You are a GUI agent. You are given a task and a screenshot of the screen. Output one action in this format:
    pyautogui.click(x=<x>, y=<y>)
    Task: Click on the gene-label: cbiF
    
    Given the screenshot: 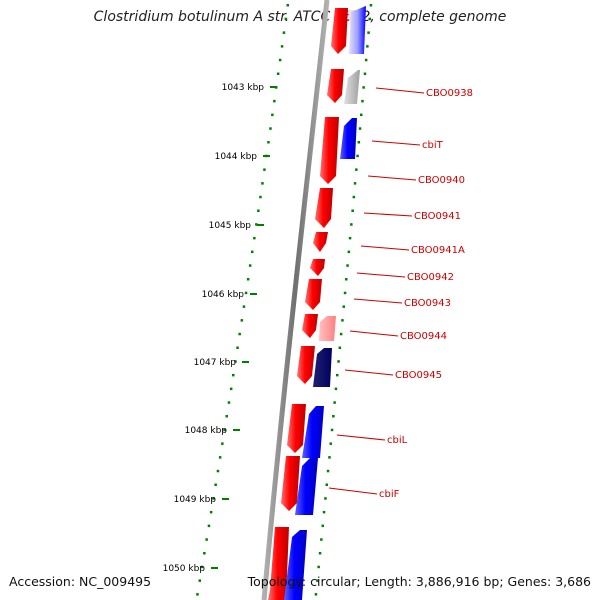 What is the action you would take?
    pyautogui.click(x=389, y=494)
    